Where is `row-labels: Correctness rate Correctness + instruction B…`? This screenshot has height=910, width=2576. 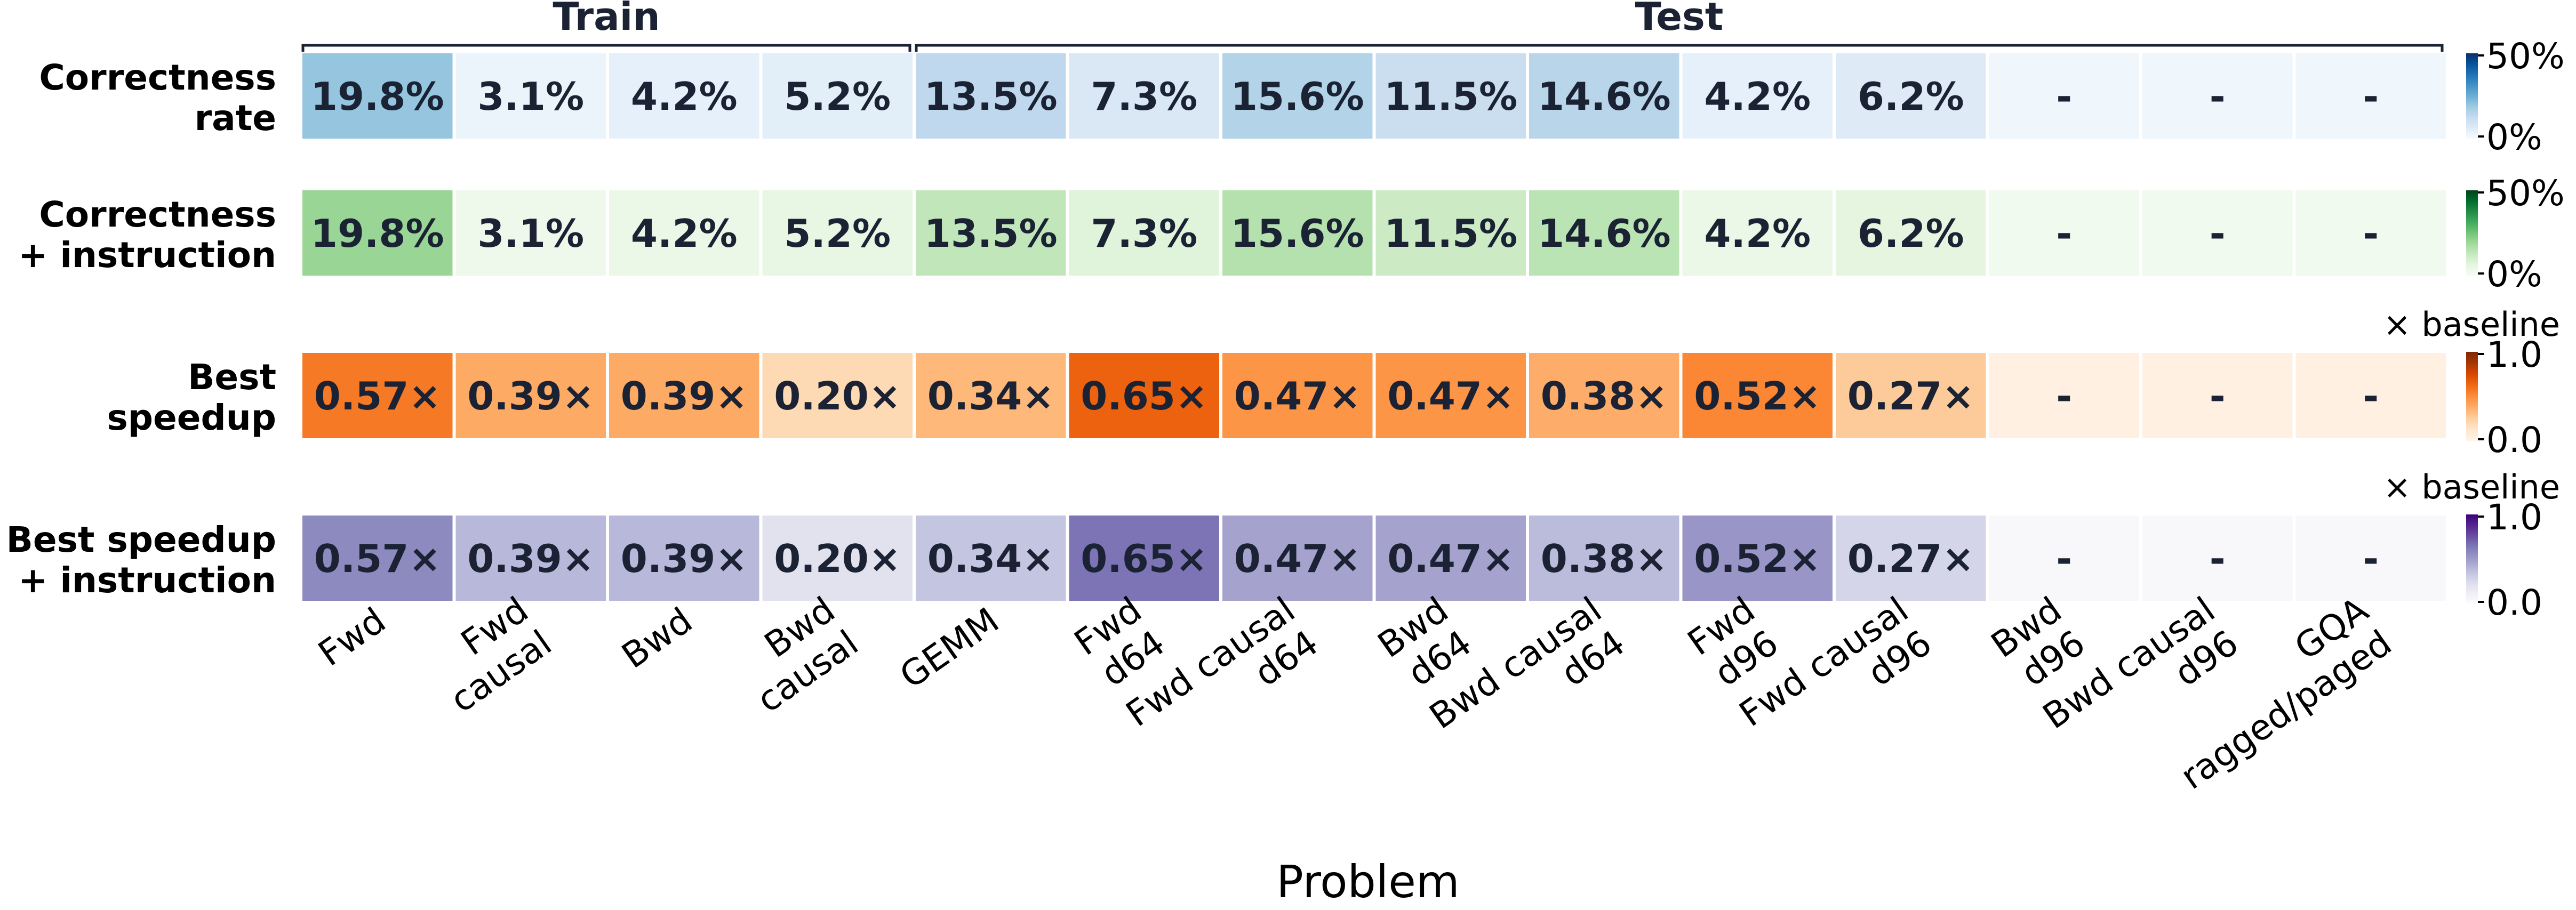
row-labels: Correctness rate Correctness + instruction B… is located at coordinates (141, 329).